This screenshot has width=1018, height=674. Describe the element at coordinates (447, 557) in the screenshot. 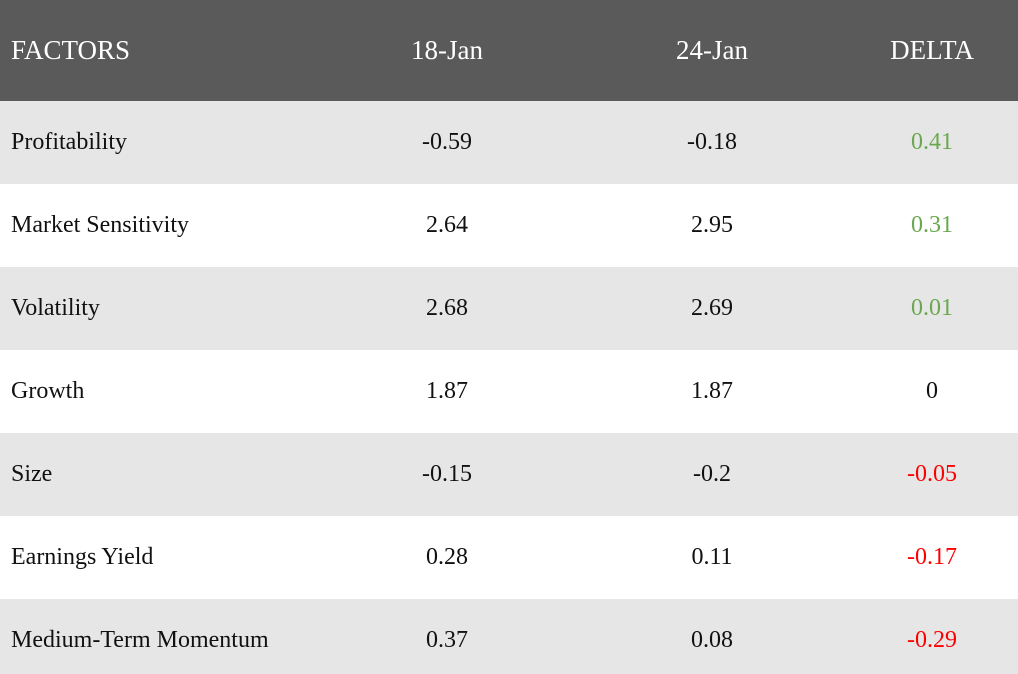

I see `value-date-1: 0.28` at that location.